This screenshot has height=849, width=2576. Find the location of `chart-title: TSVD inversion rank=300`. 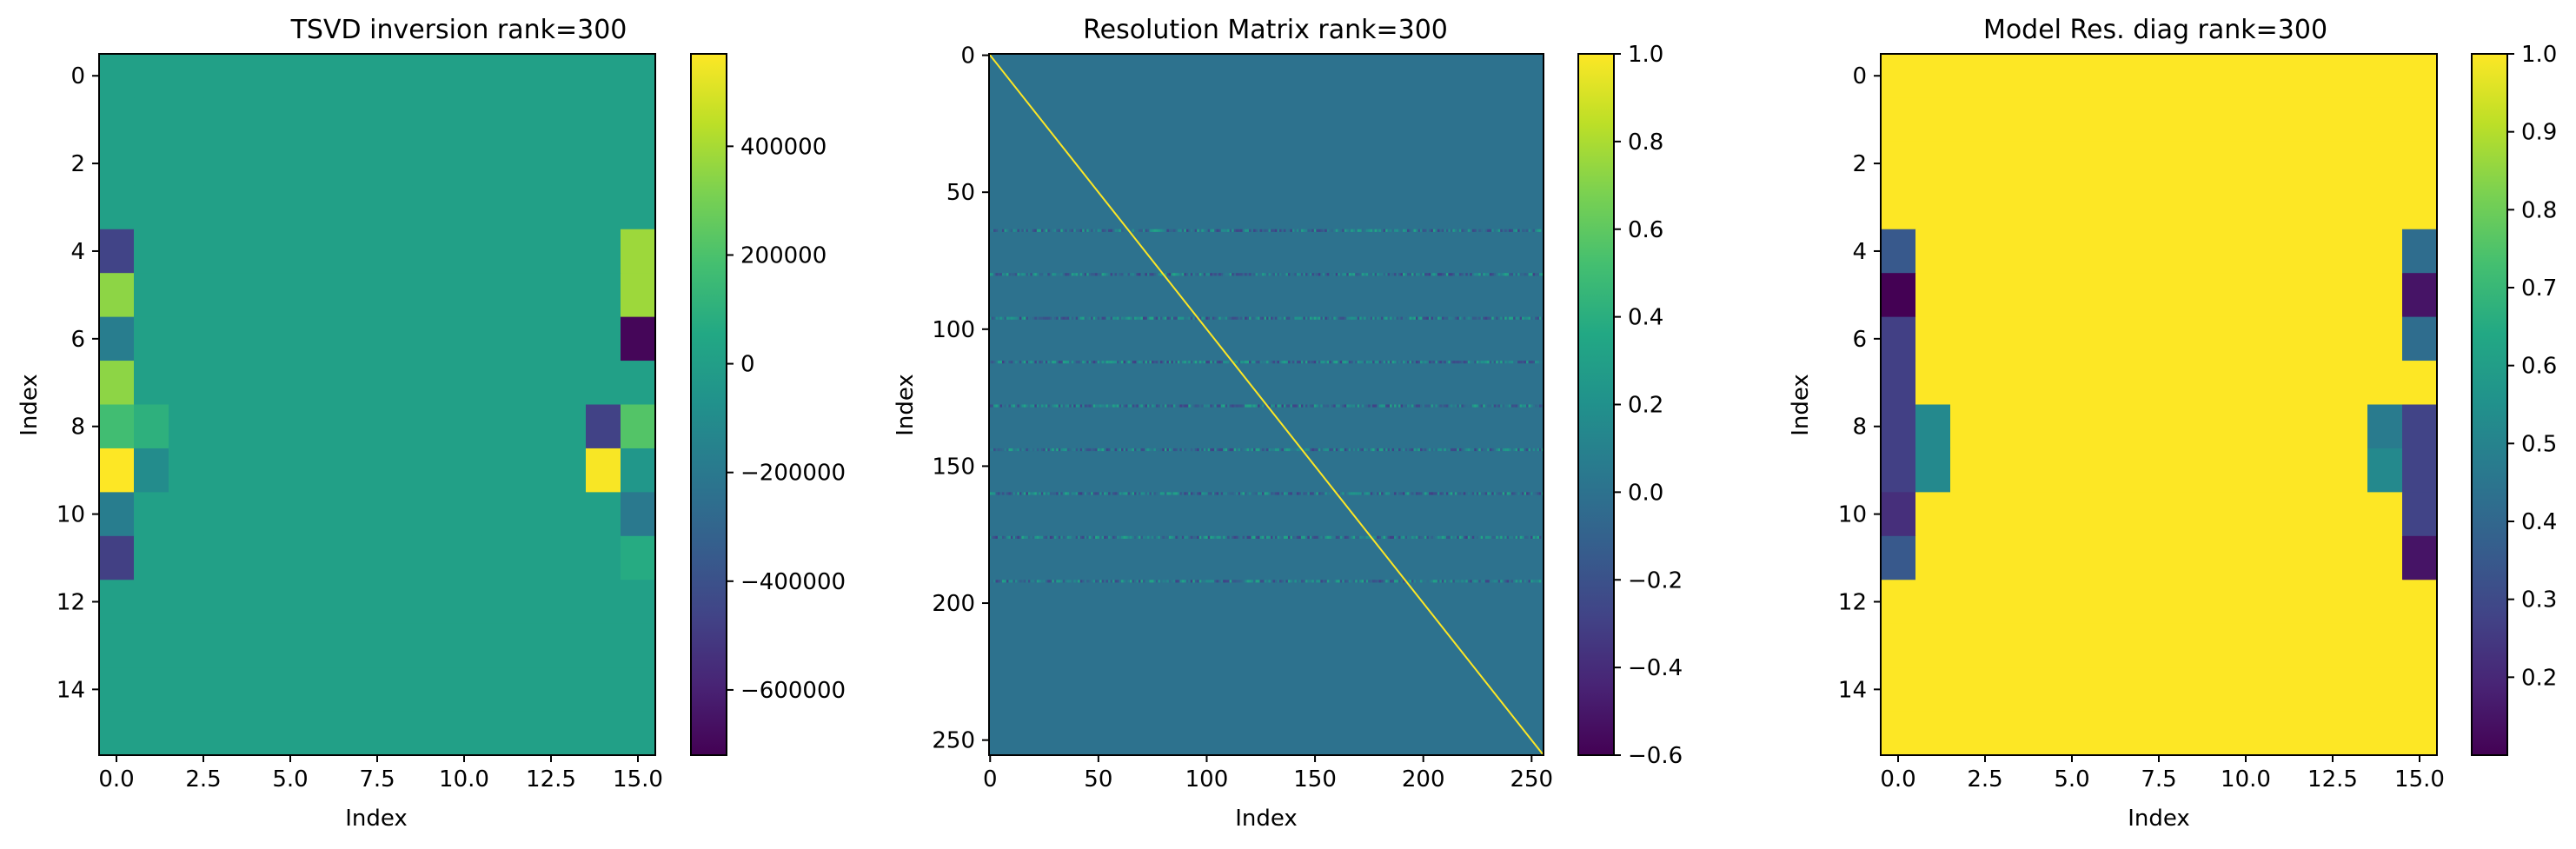

chart-title: TSVD inversion rank=300 is located at coordinates (458, 30).